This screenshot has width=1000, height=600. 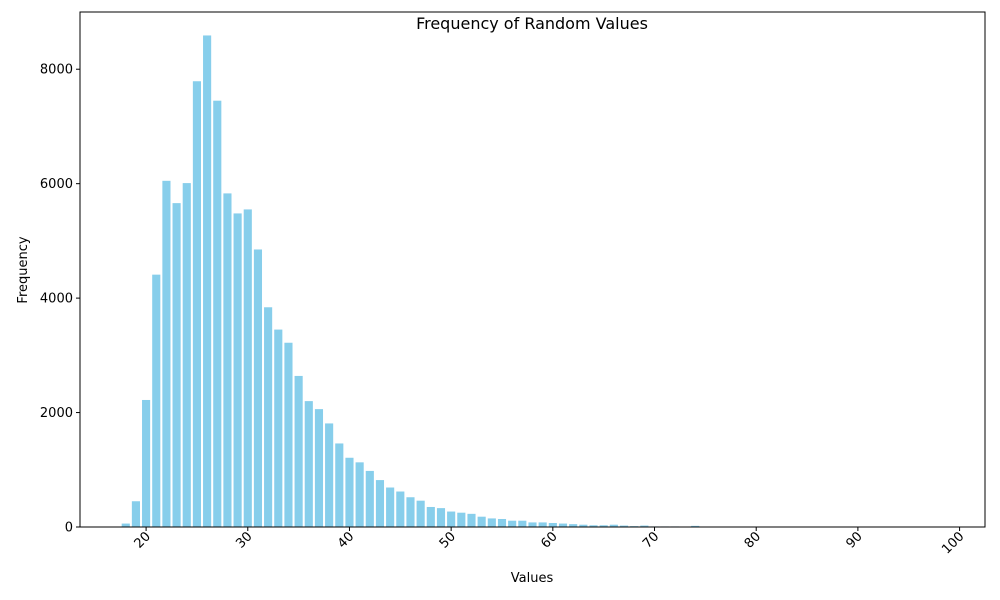 I want to click on x-tick-label: 70, so click(x=651, y=540).